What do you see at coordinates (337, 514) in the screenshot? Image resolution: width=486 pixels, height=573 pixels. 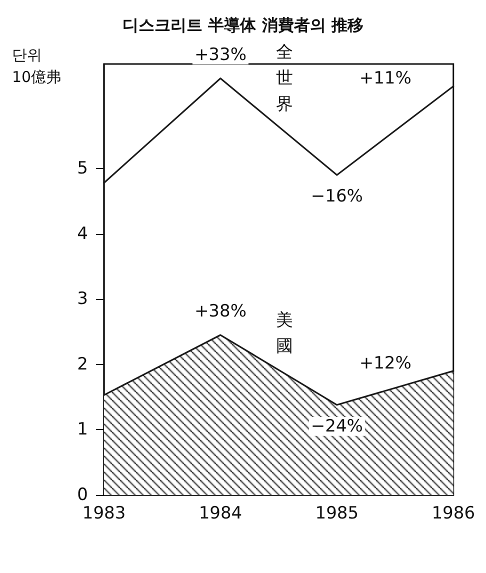 I see `x-tick-label: 1985` at bounding box center [337, 514].